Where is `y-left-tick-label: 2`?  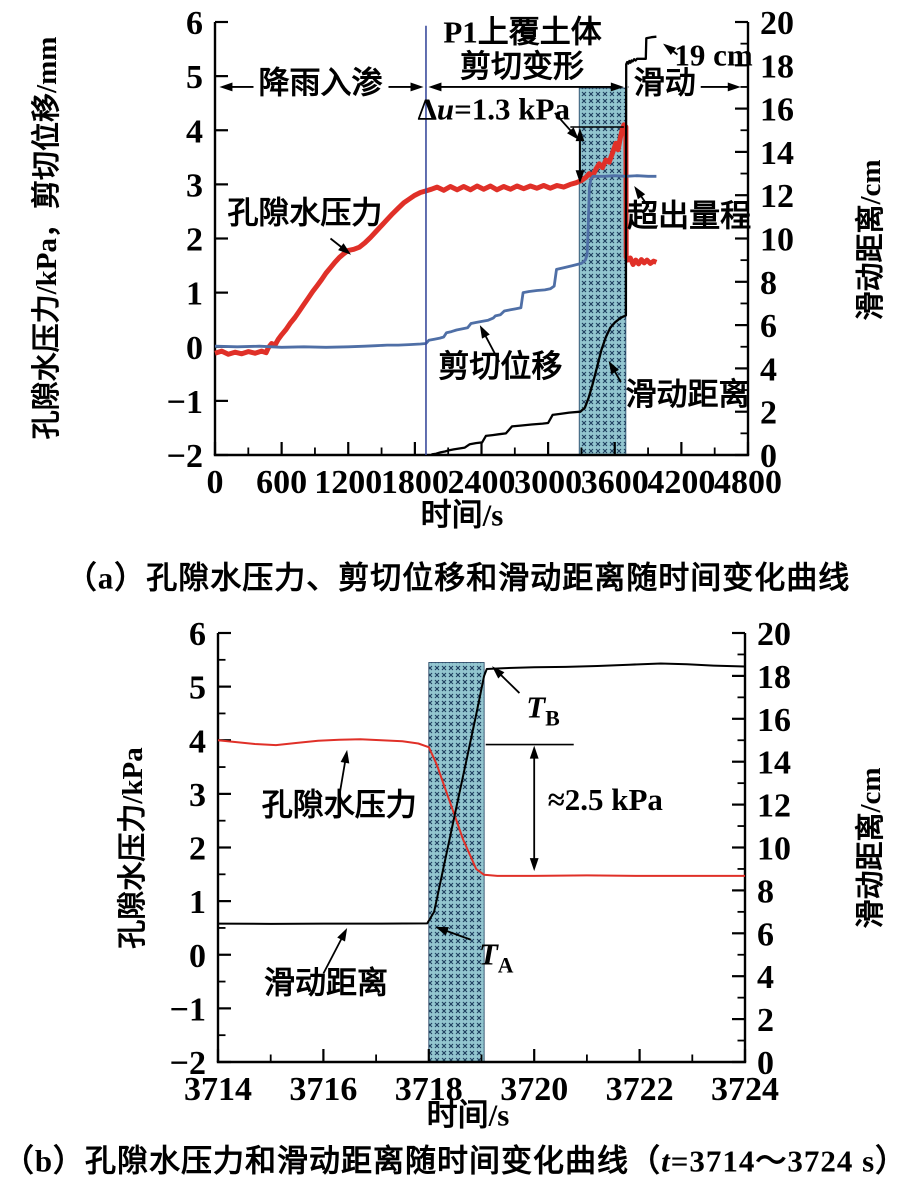
y-left-tick-label: 2 is located at coordinates (194, 240).